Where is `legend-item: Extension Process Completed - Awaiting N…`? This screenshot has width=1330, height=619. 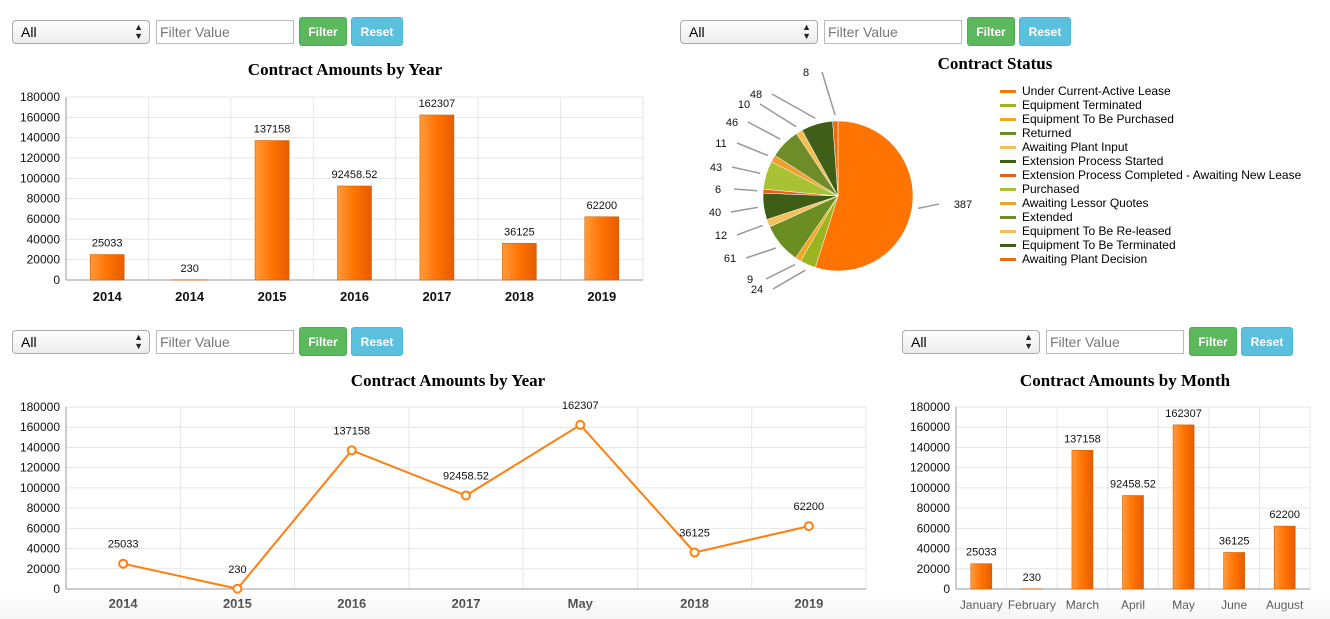 legend-item: Extension Process Completed - Awaiting N… is located at coordinates (1150, 175).